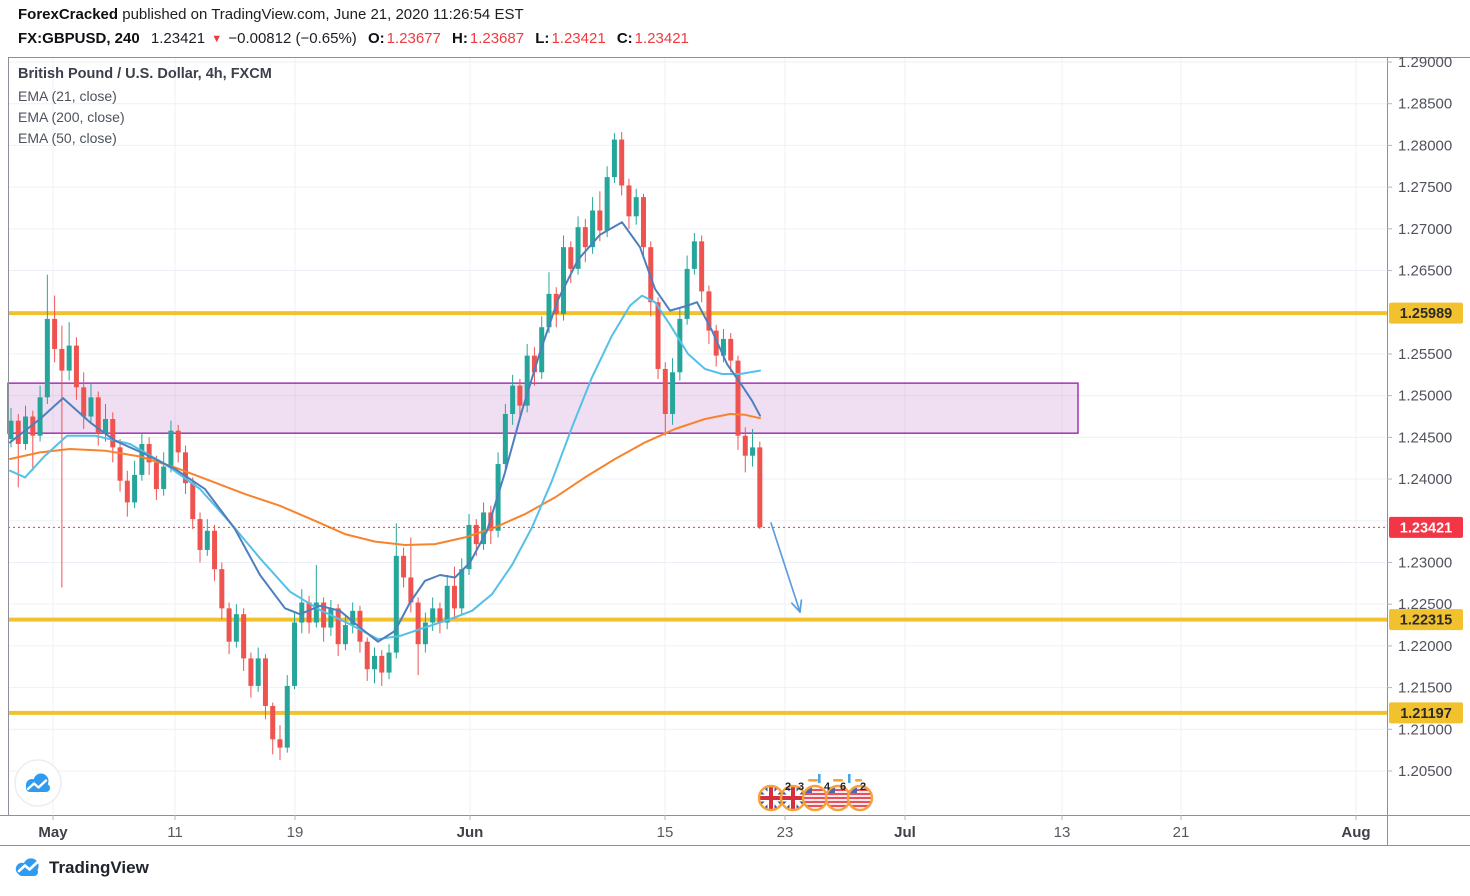 The width and height of the screenshot is (1470, 896). What do you see at coordinates (413, 38) in the screenshot?
I see `open-value: 1.23677` at bounding box center [413, 38].